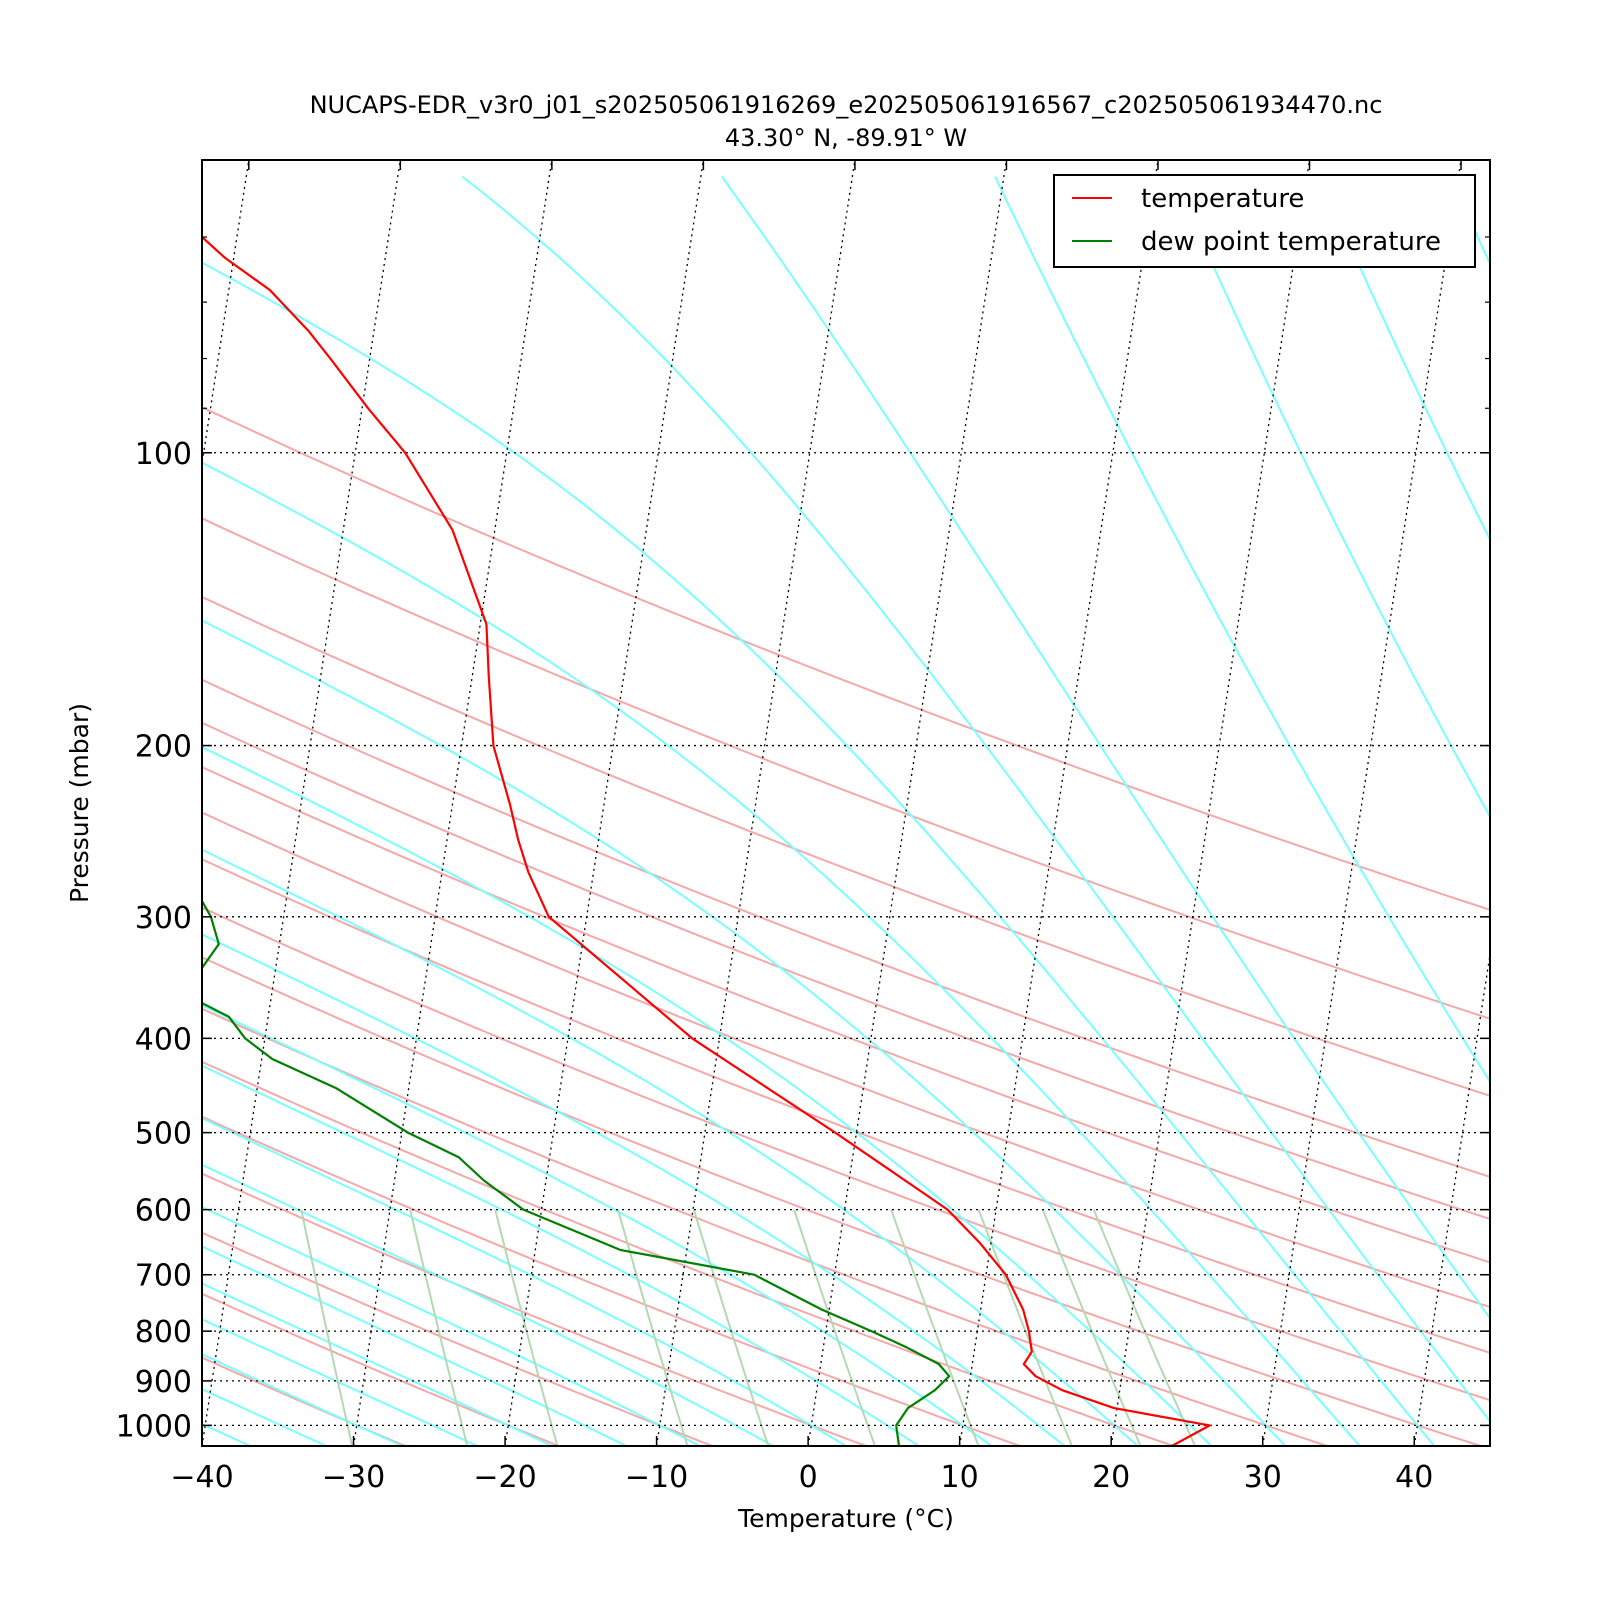 The image size is (1600, 1600). What do you see at coordinates (656, 1477) in the screenshot?
I see `x-tick-label: −10` at bounding box center [656, 1477].